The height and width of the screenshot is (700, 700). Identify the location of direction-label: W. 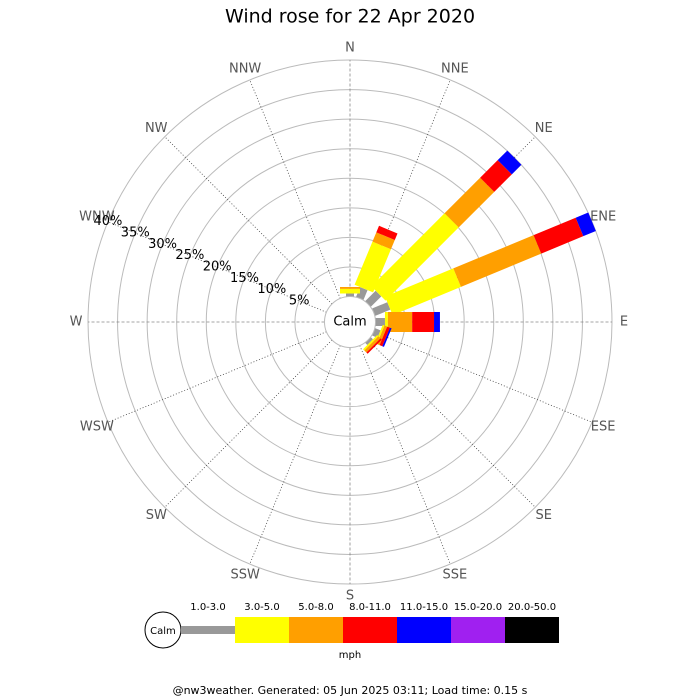
(76, 322).